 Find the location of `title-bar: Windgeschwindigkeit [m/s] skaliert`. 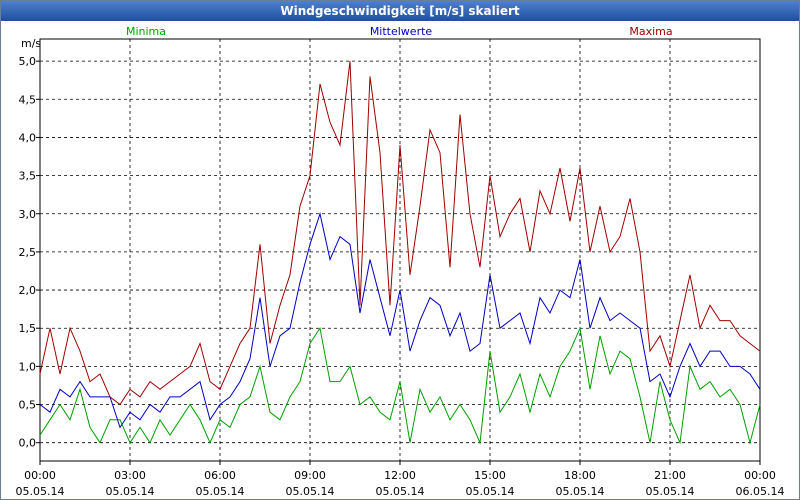

title-bar: Windgeschwindigkeit [m/s] skaliert is located at coordinates (400, 11).